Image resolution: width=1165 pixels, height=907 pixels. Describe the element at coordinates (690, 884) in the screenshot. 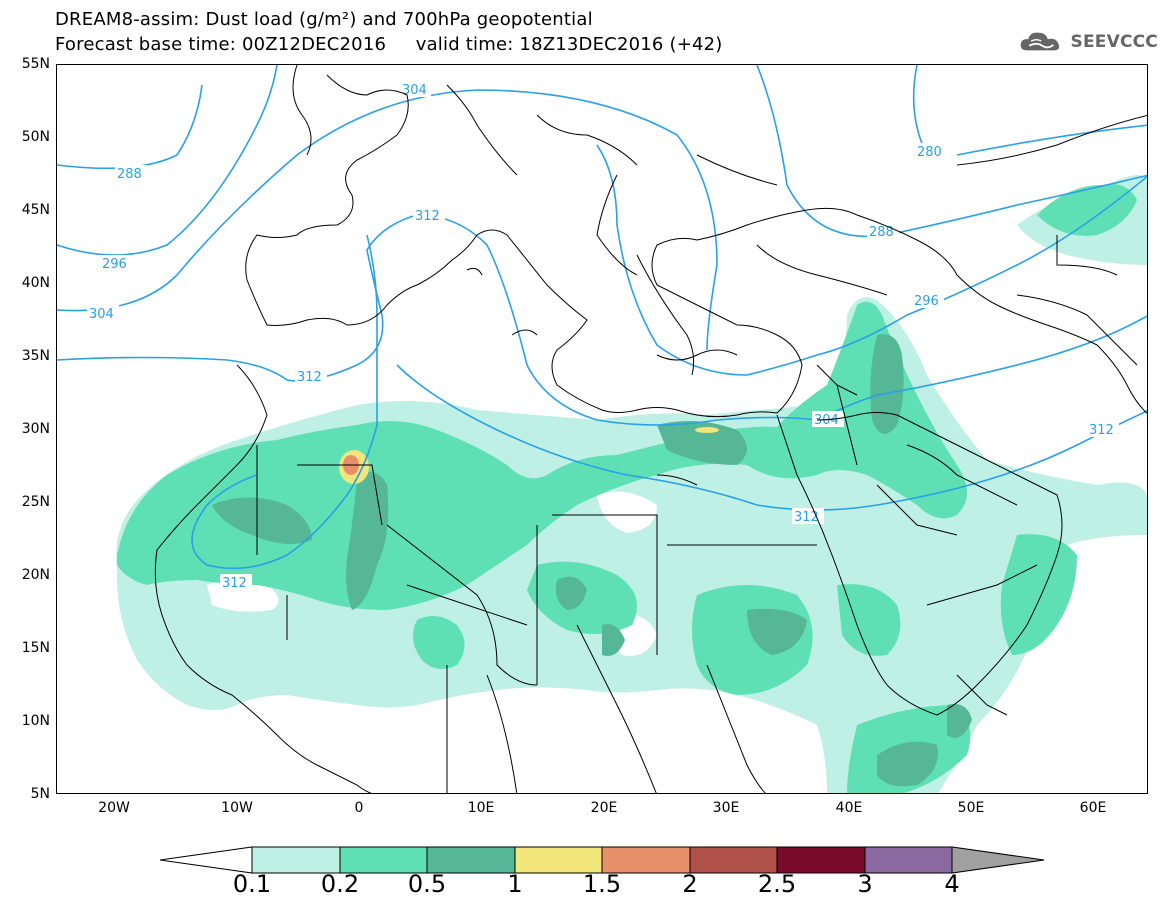

I see `colorbar-label: 2` at that location.